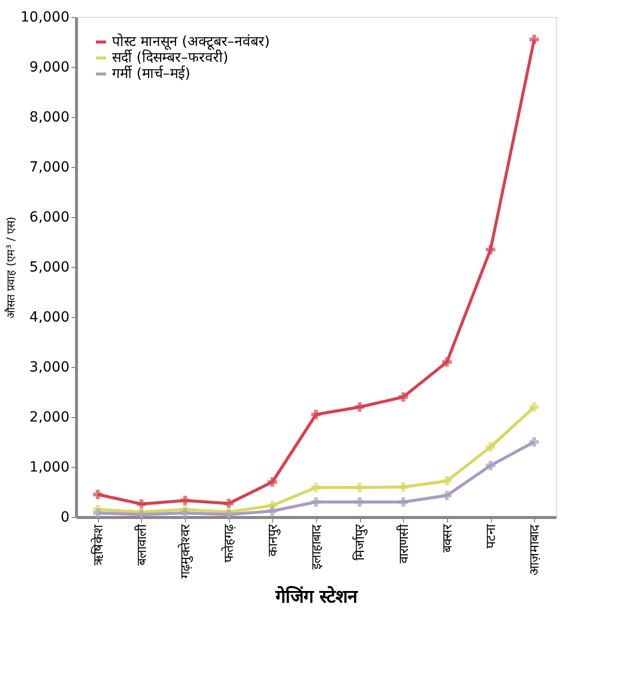 Image resolution: width=633 pixels, height=677 pixels. What do you see at coordinates (492, 536) in the screenshot?
I see `x-tick-label: पटना` at bounding box center [492, 536].